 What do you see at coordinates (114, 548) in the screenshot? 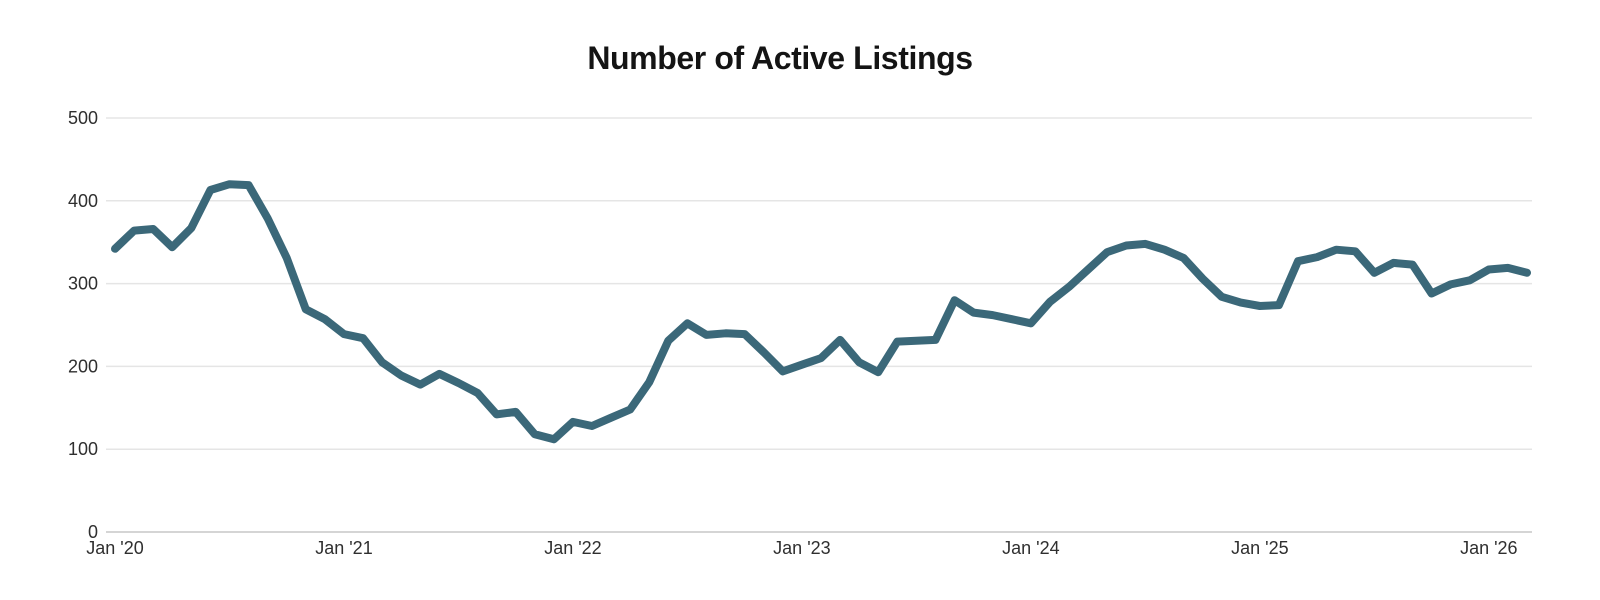
I see `x-tick-label: Jan '20` at bounding box center [114, 548].